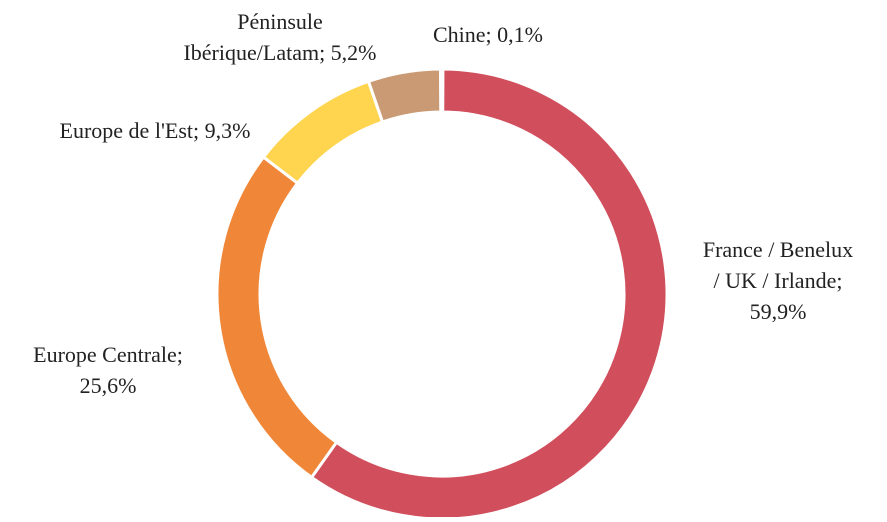 The width and height of the screenshot is (887, 522). I want to click on slice-label-1: Europe Centrale; 25,6%, so click(108, 370).